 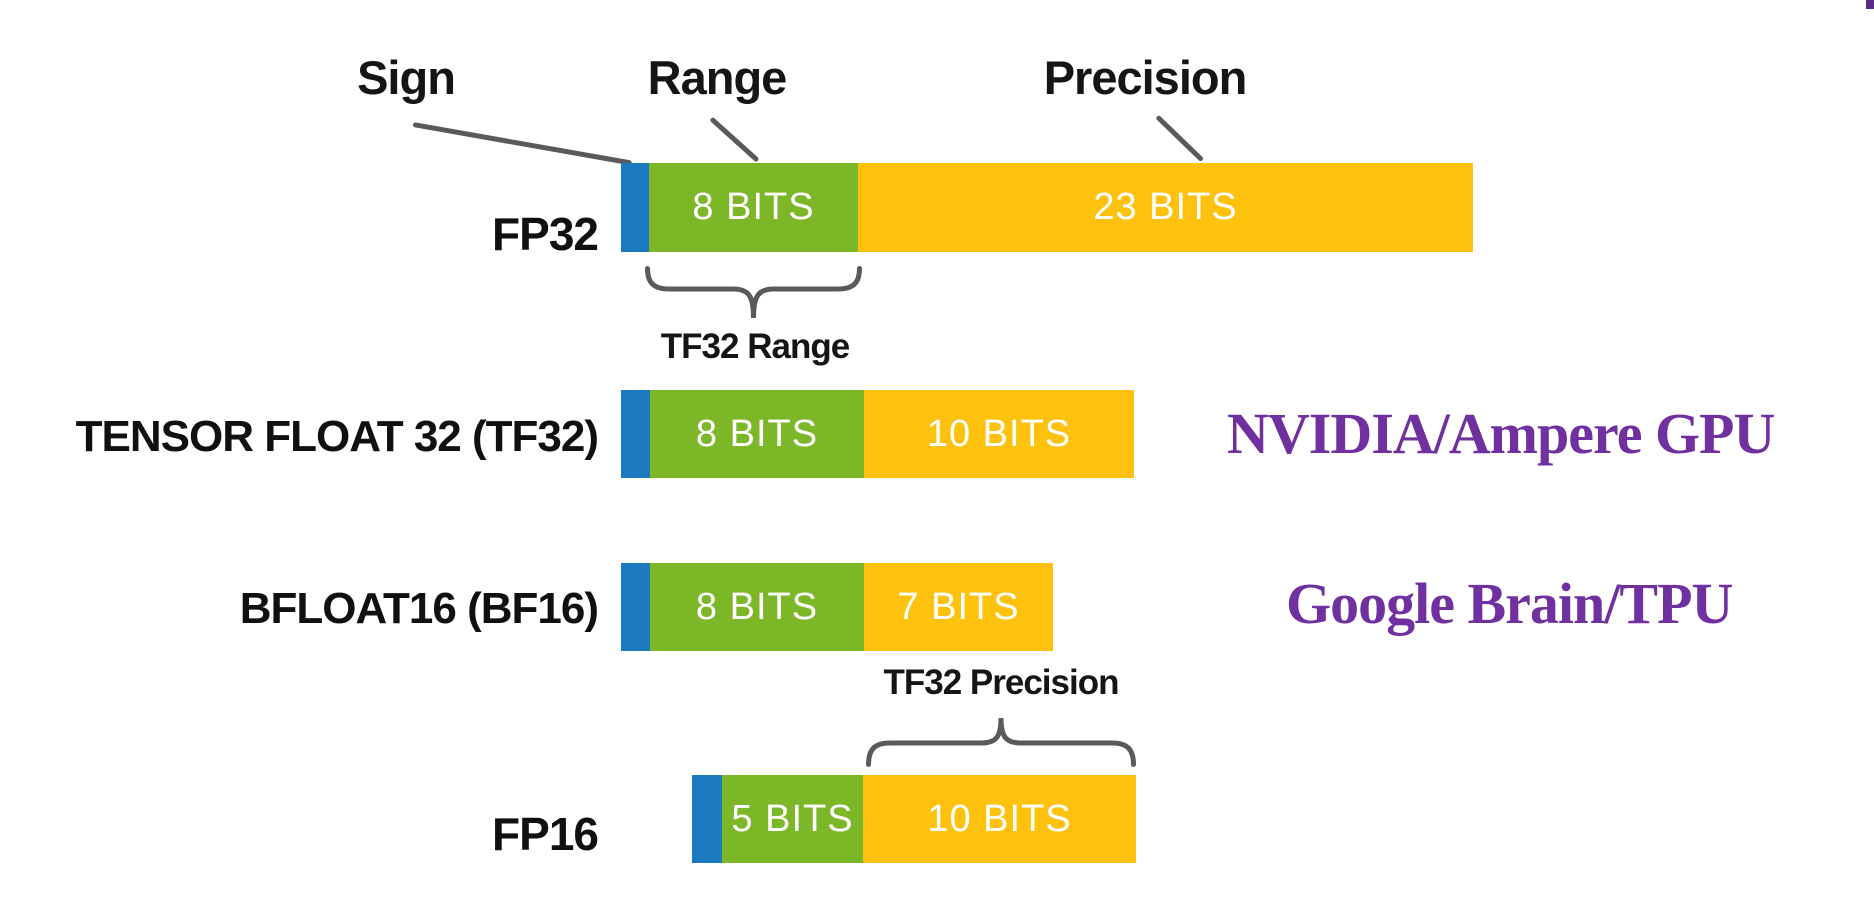 What do you see at coordinates (635, 434) in the screenshot?
I see `tf32-sign-segment` at bounding box center [635, 434].